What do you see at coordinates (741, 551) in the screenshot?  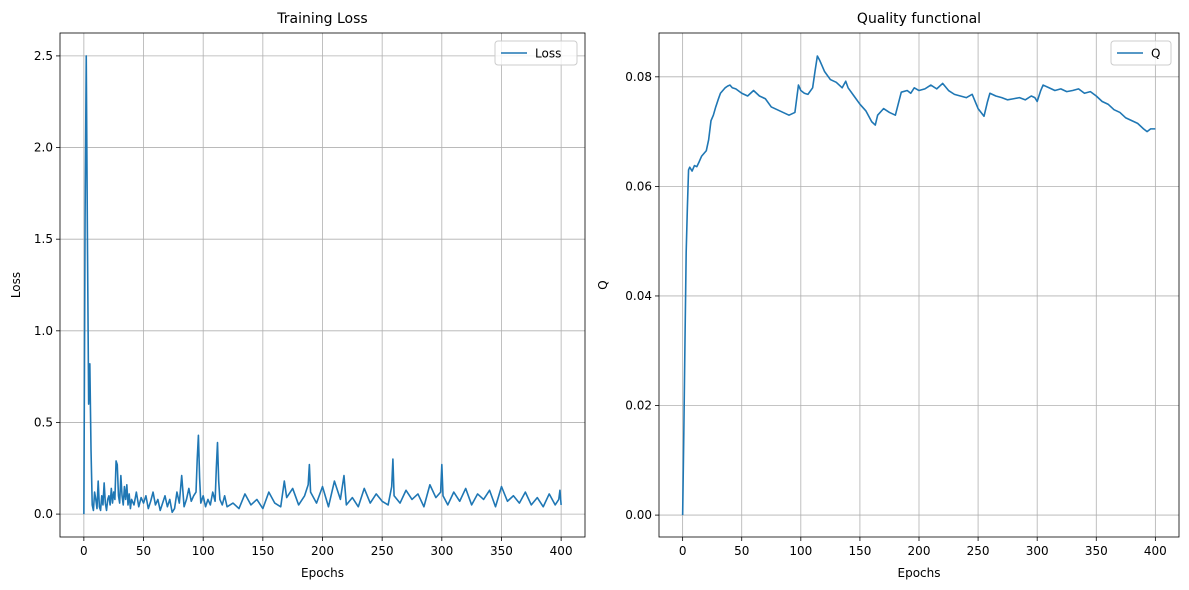 I see `quality-x-tick-label: 50` at bounding box center [741, 551].